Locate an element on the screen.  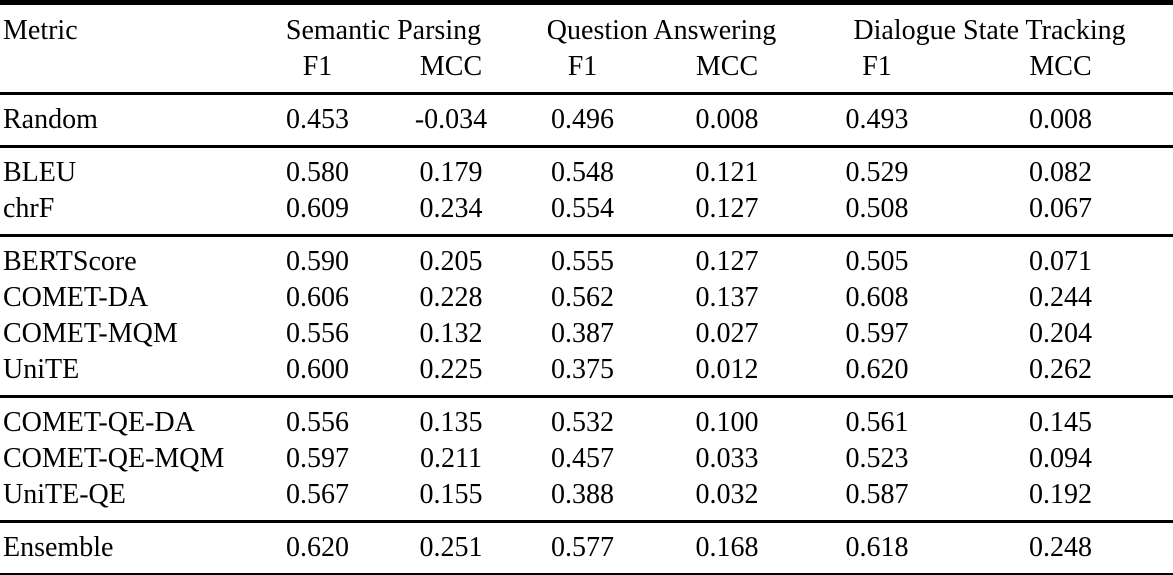
value-cell: -0.034 is located at coordinates (451, 119).